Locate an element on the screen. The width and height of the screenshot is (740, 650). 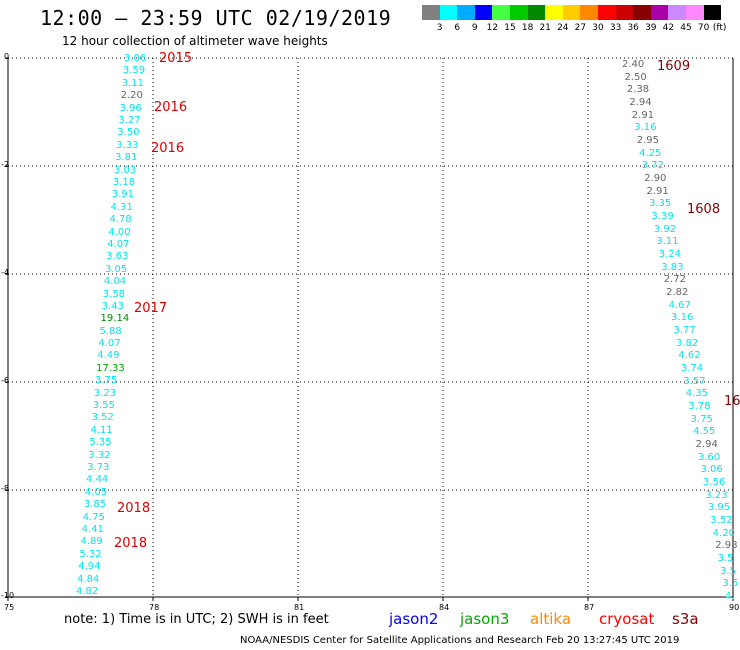
legend-label: 9 is located at coordinates (474, 28).